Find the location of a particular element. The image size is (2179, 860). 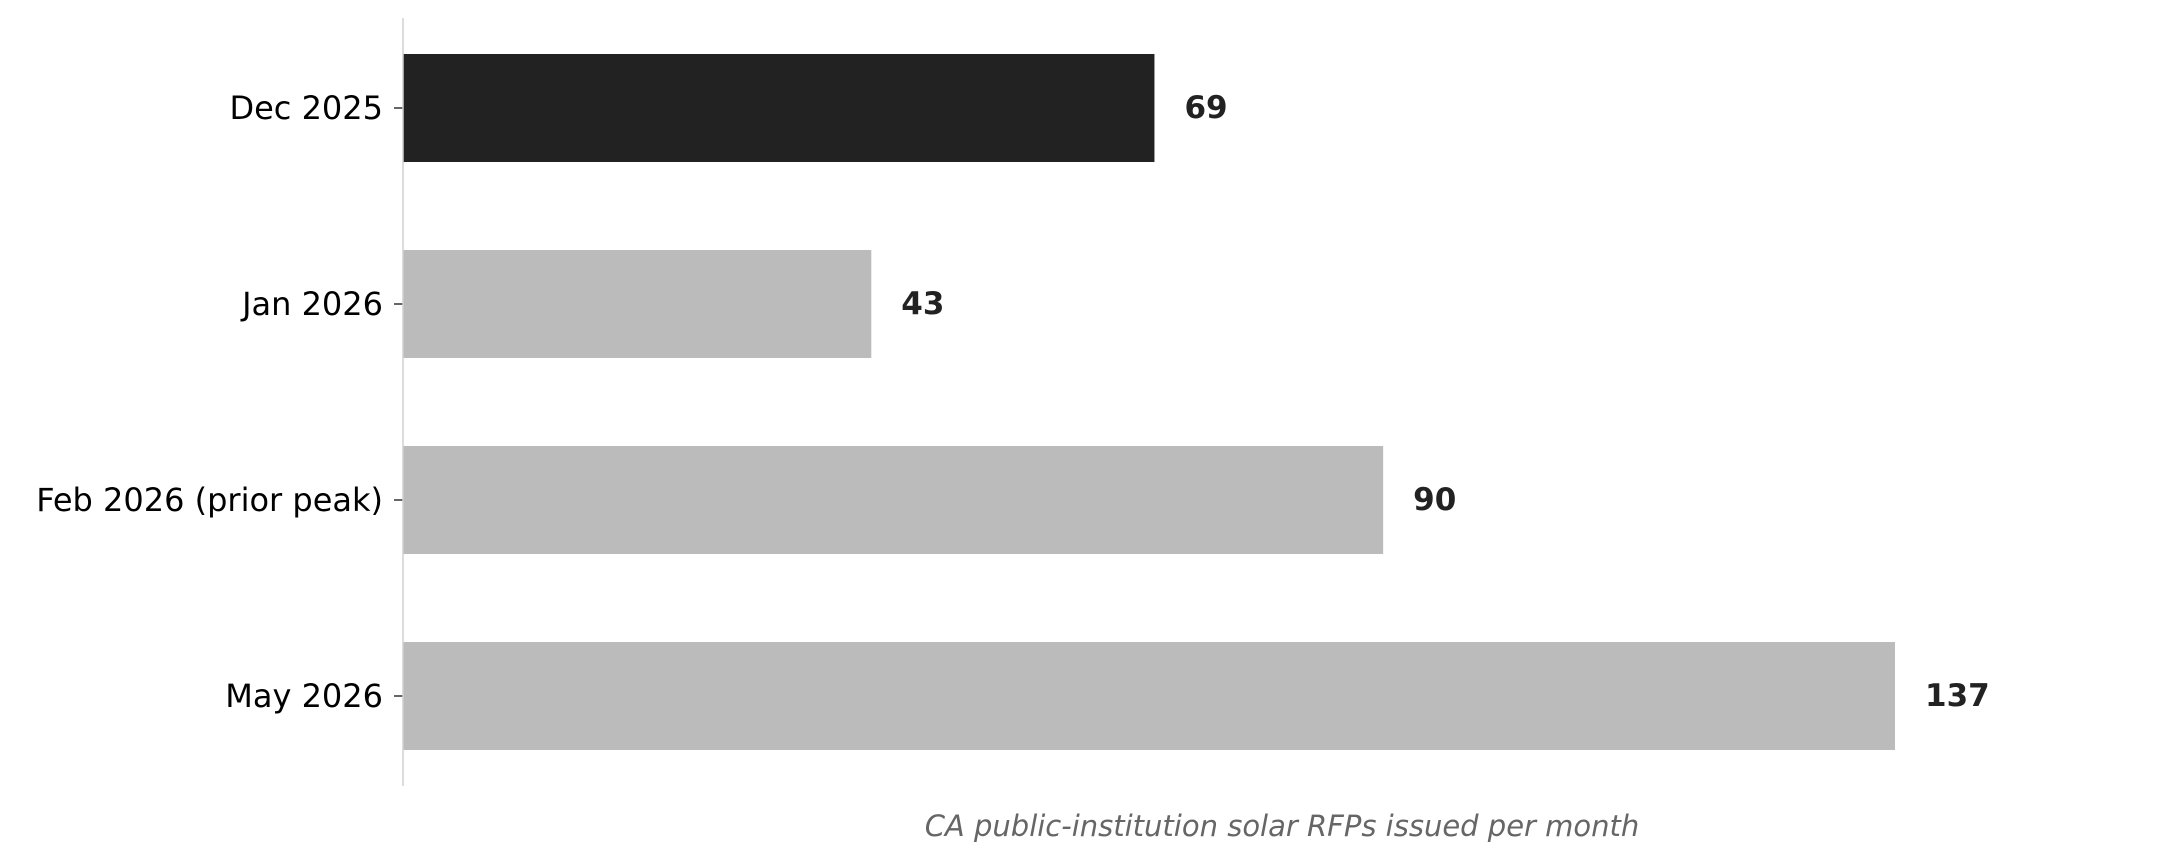

bar-may-2026 is located at coordinates (1149, 696).